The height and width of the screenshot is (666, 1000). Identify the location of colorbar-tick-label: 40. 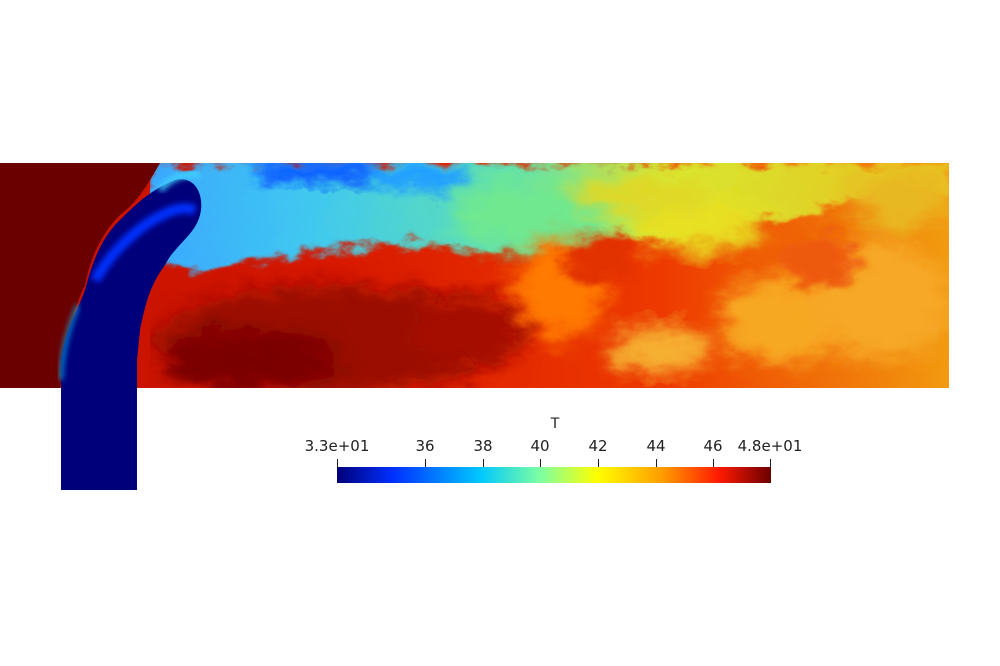
(540, 446).